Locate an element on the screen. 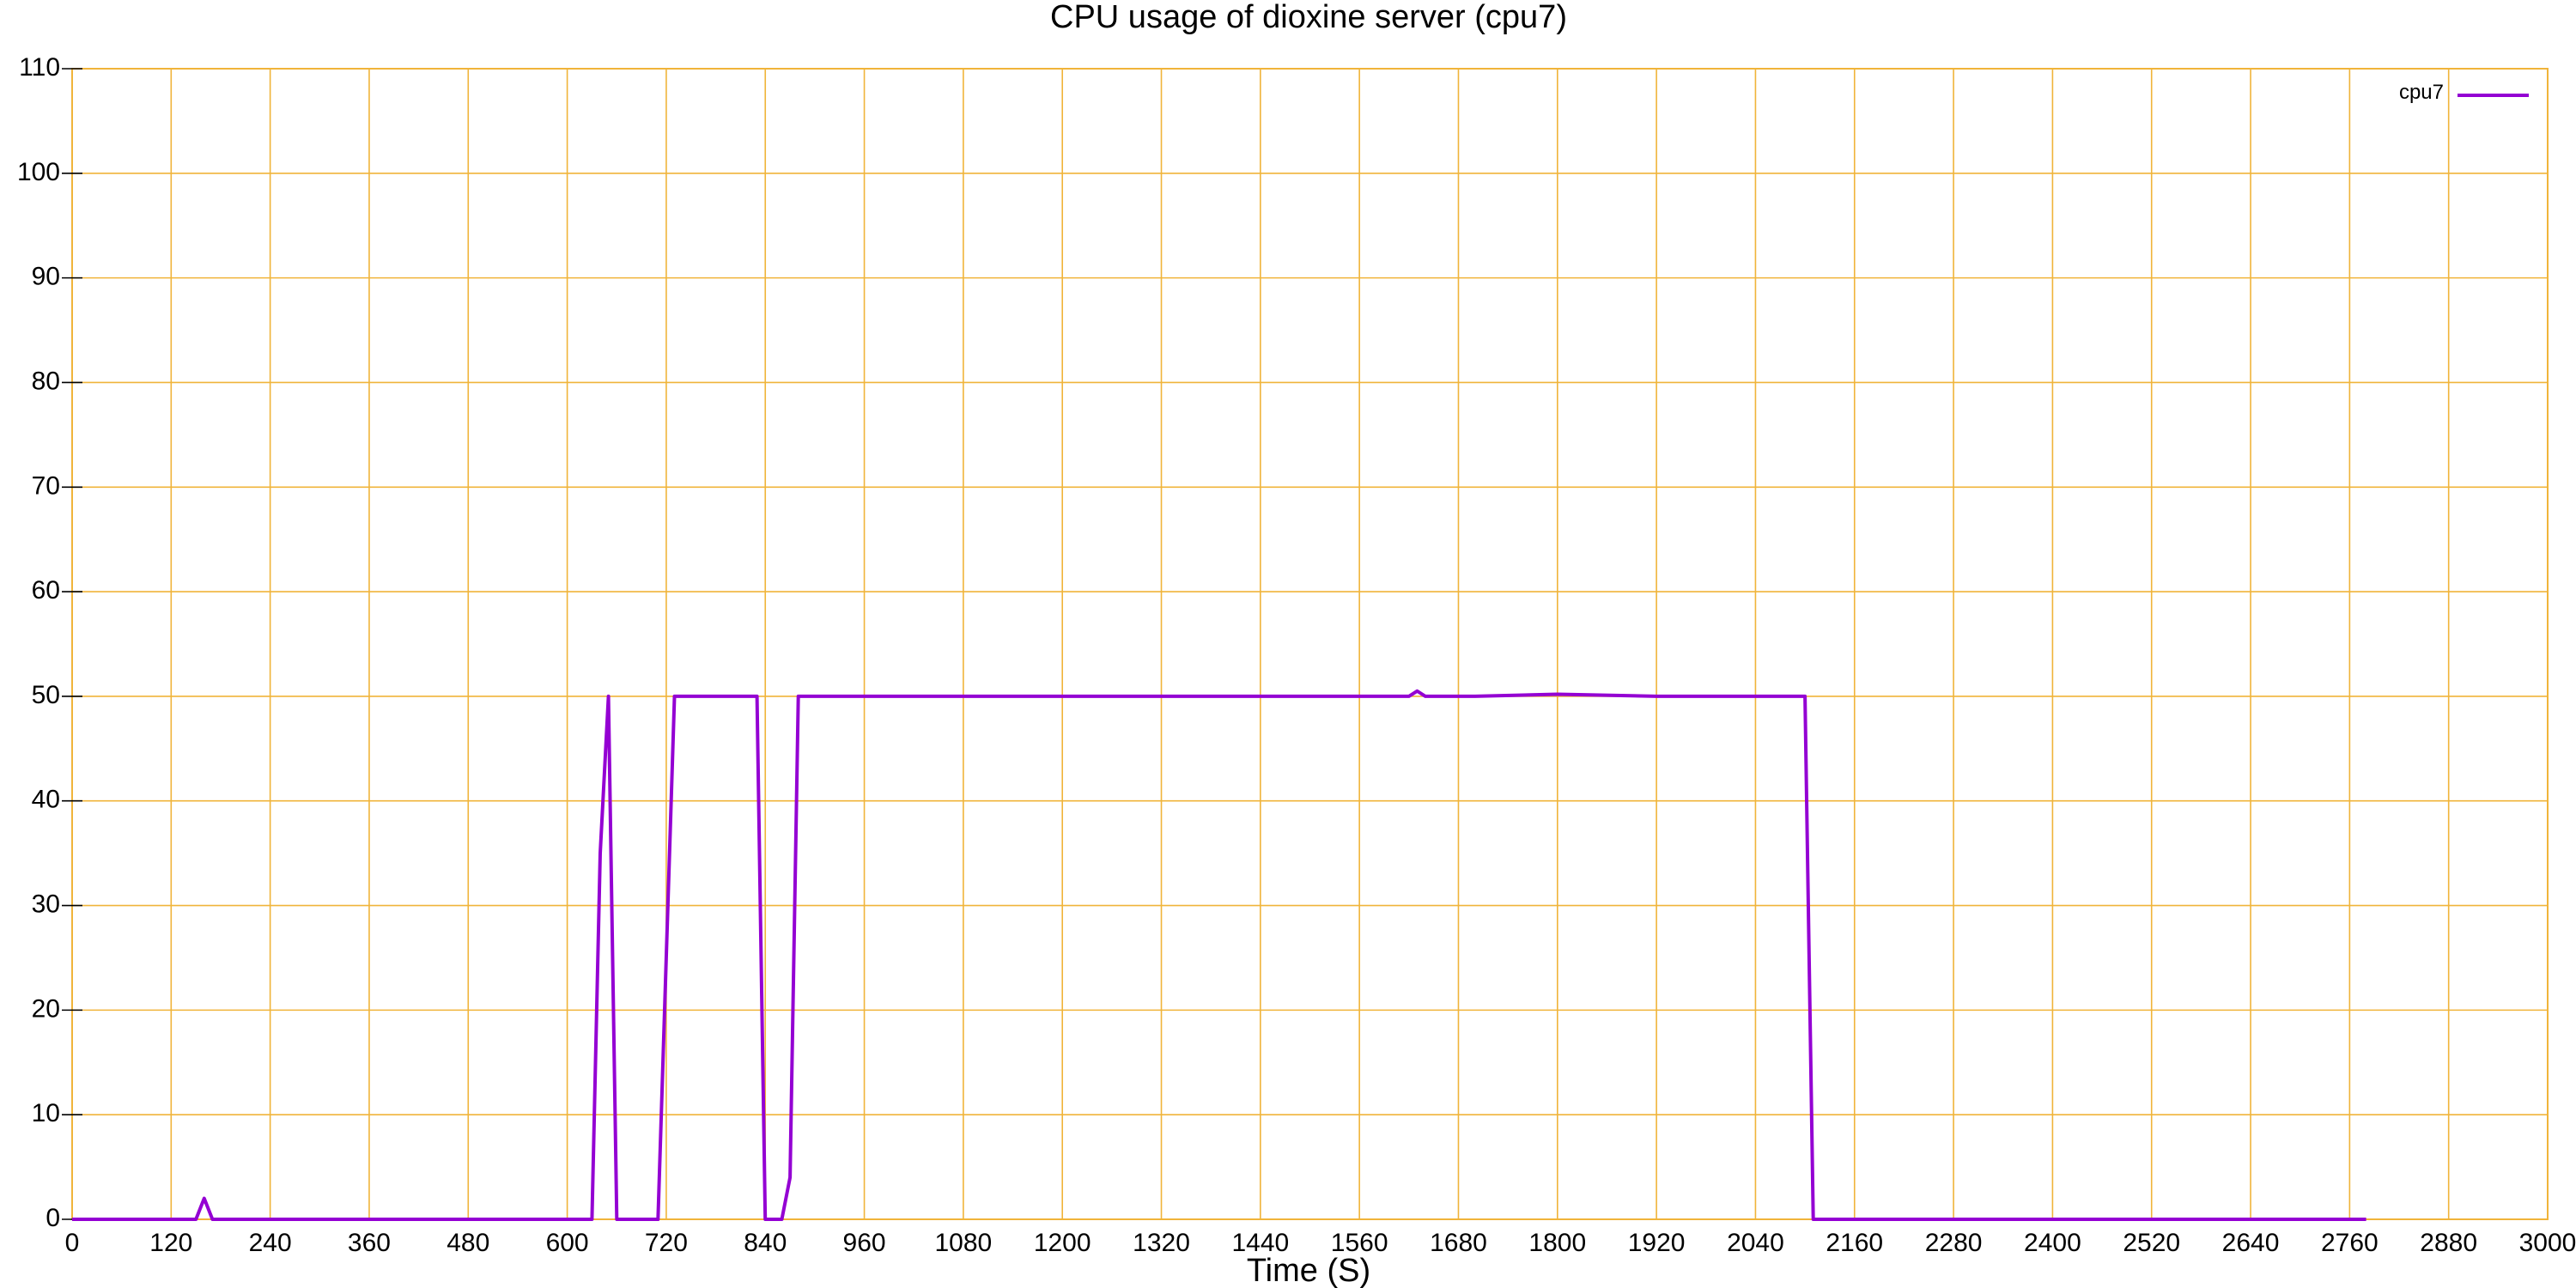 The height and width of the screenshot is (1288, 2576). y-tick-label: 110 is located at coordinates (40, 67).